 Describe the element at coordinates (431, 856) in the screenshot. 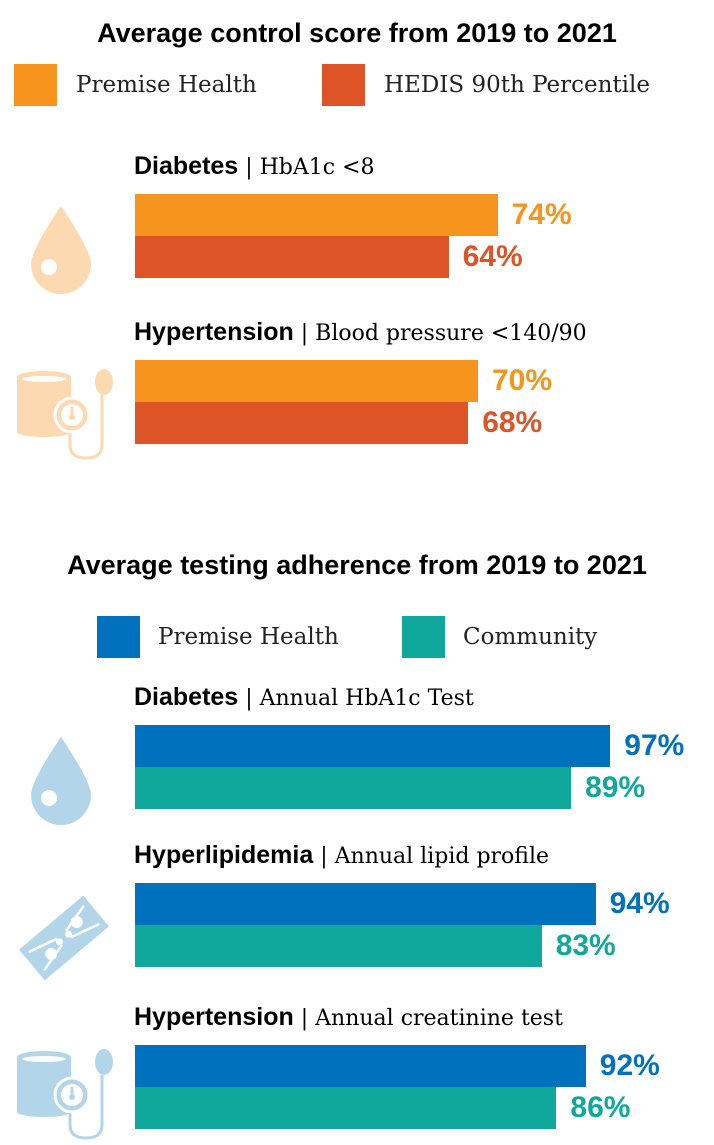

I see `category-measure: | Annual lipid profile` at that location.